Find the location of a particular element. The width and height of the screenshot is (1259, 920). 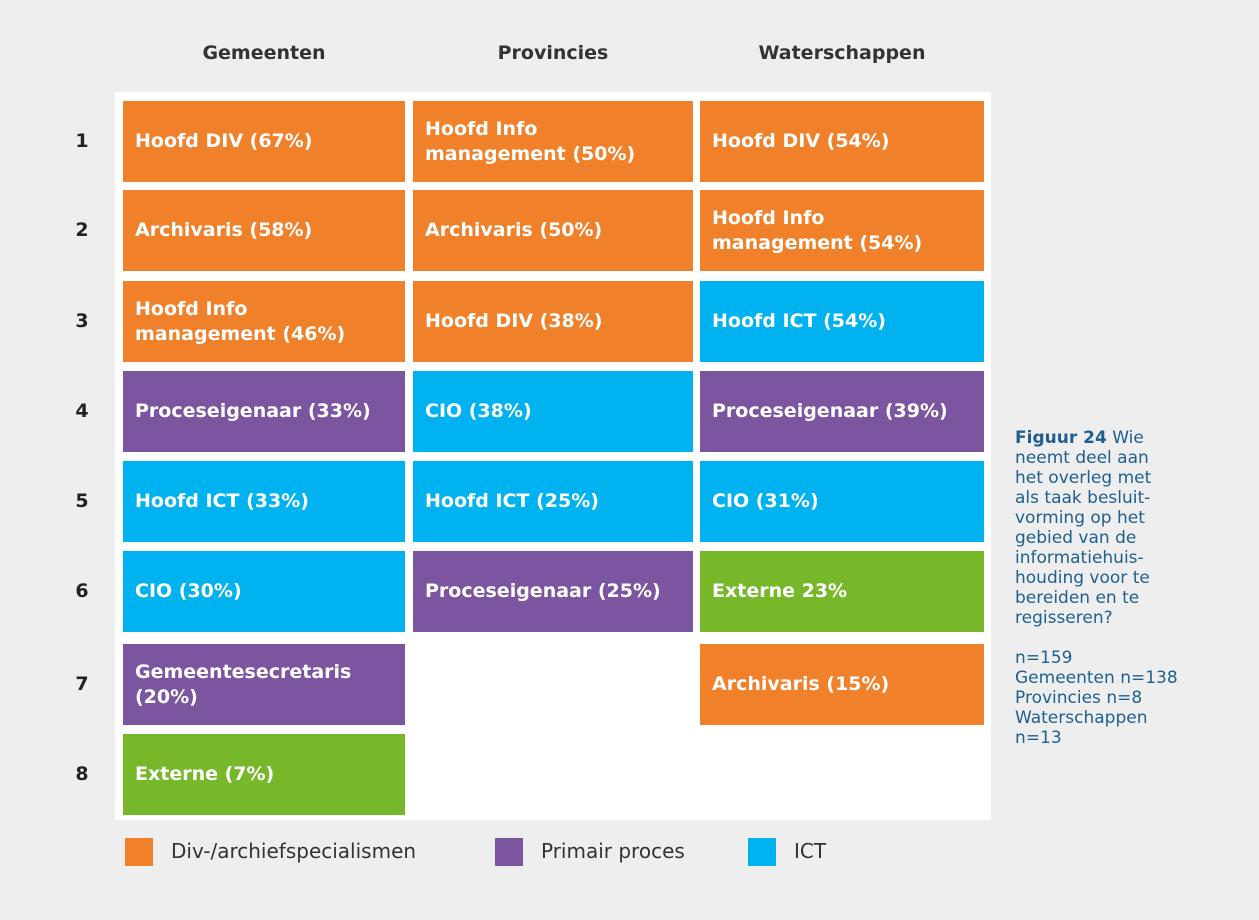

cell: Hoofd DIV (67%) is located at coordinates (264, 141).